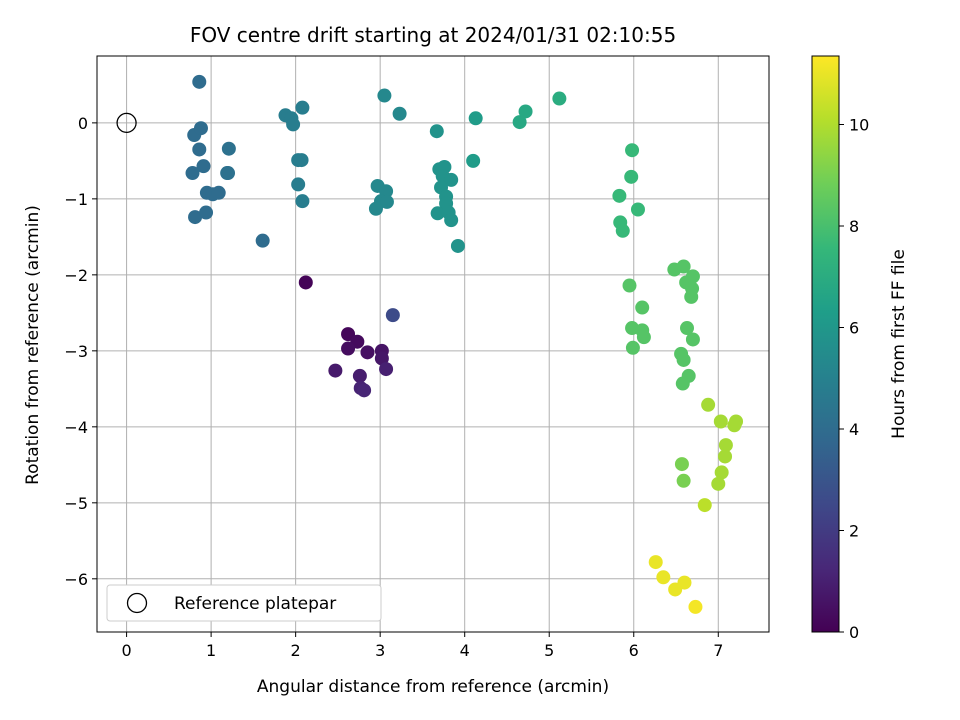  Describe the element at coordinates (549, 650) in the screenshot. I see `x-tick-label: 5` at that location.